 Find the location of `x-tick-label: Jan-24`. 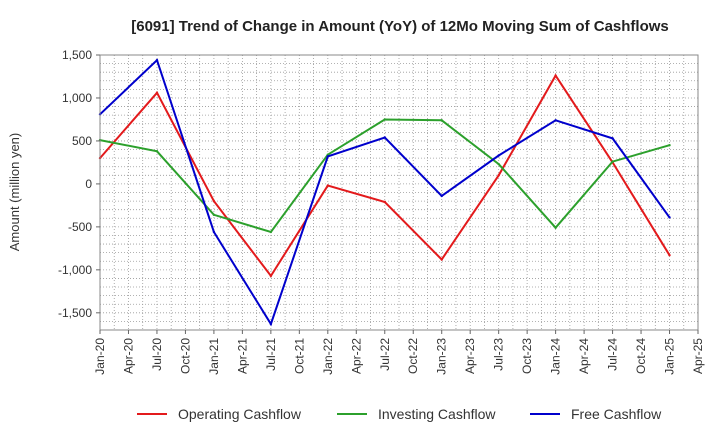

x-tick-label: Jan-24 is located at coordinates (556, 356).